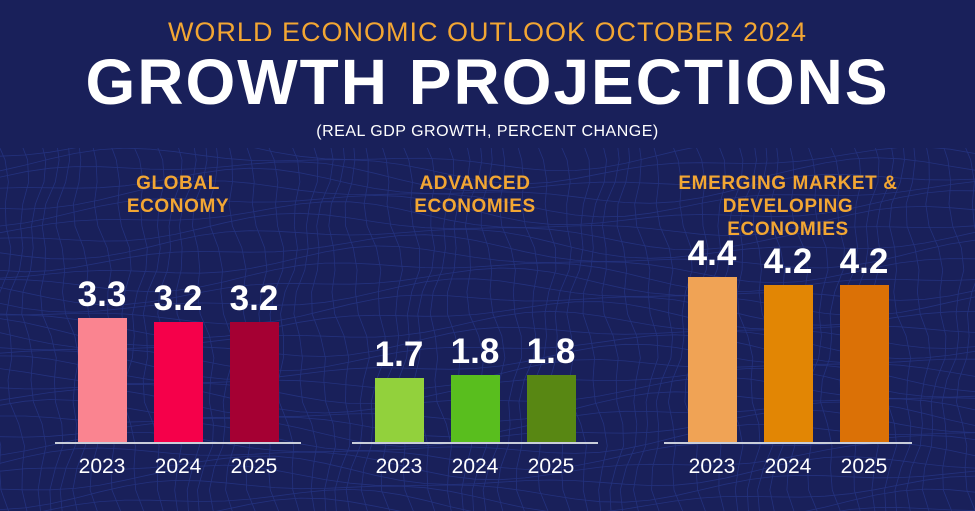 This screenshot has height=511, width=975. What do you see at coordinates (712, 253) in the screenshot?
I see `bar-value-label: 4.4` at bounding box center [712, 253].